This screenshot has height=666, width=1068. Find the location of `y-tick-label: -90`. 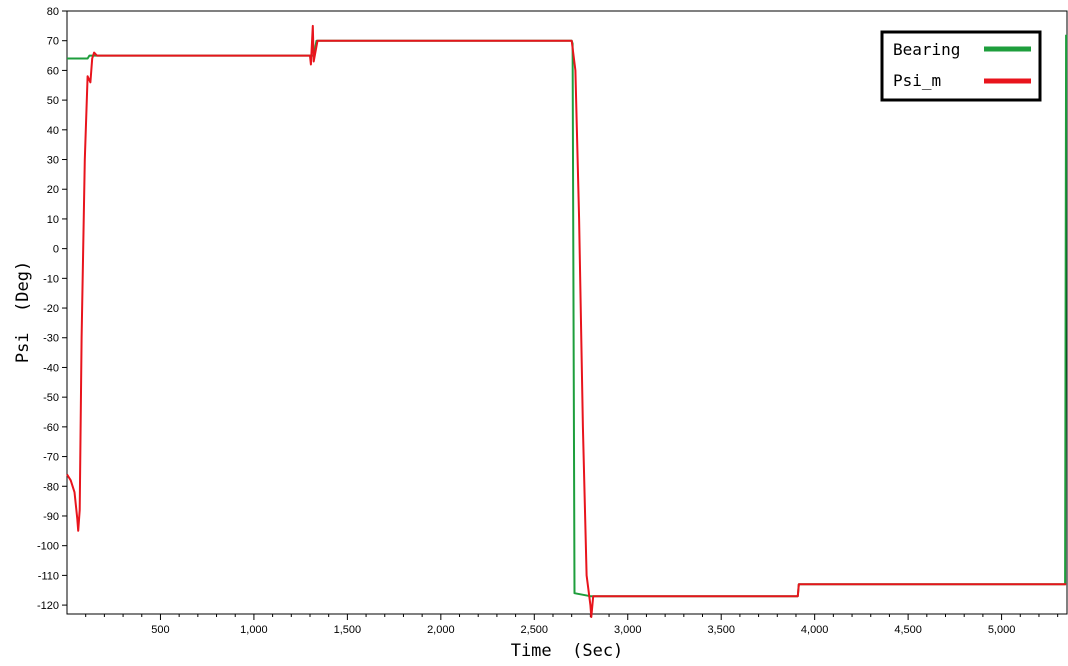

y-tick-label: -90 is located at coordinates (51, 517).